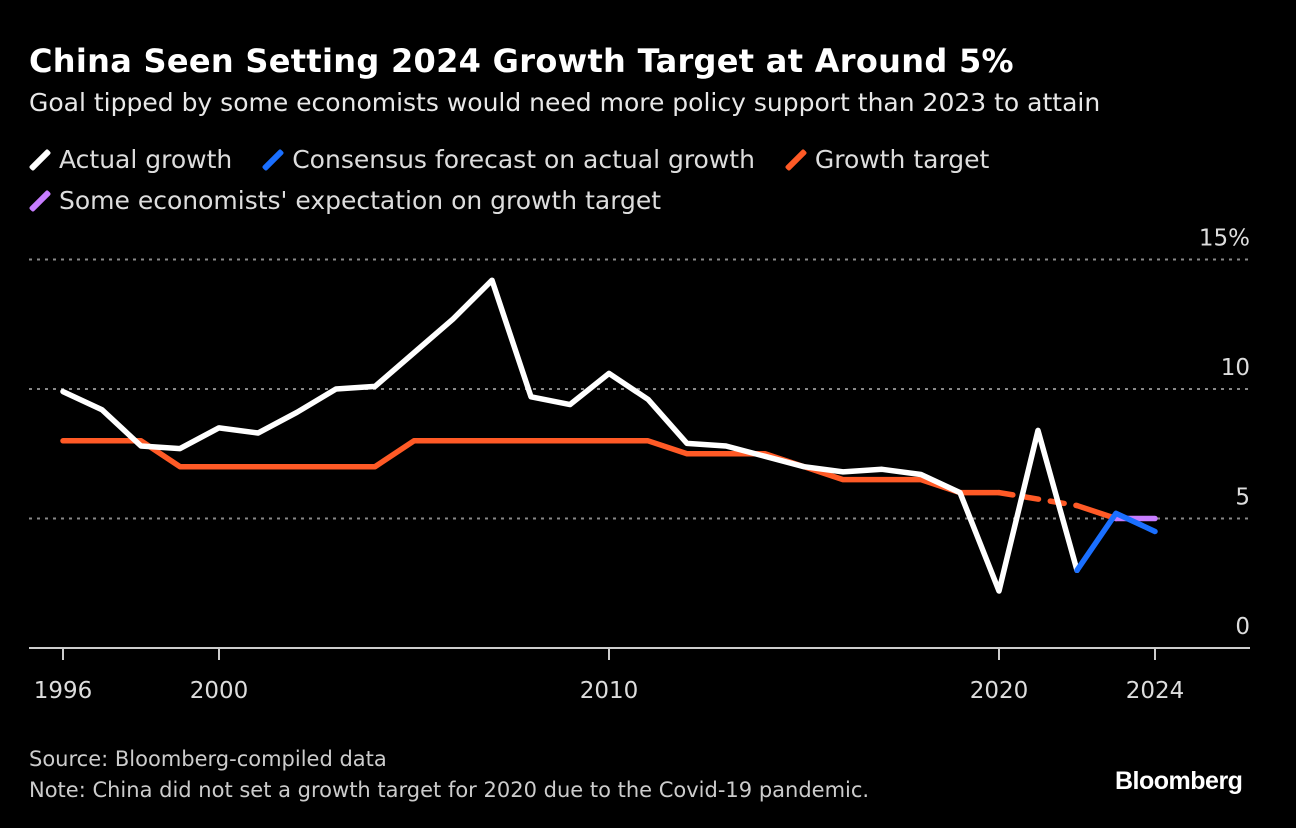  I want to click on source-text: Source: Bloomberg-compiled data, so click(208, 759).